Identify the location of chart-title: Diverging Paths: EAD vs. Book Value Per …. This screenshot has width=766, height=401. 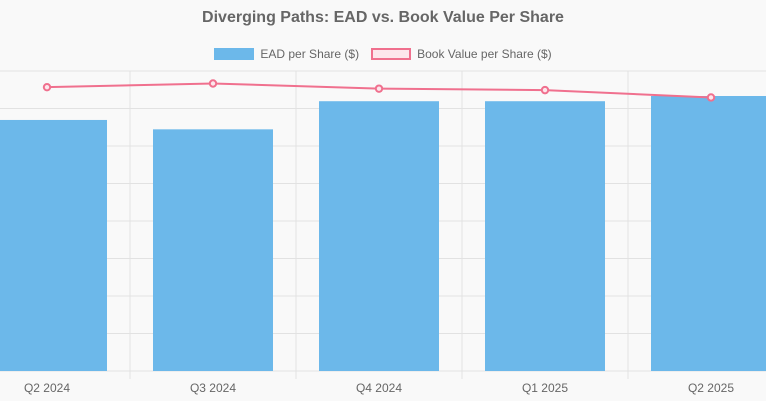
(383, 17).